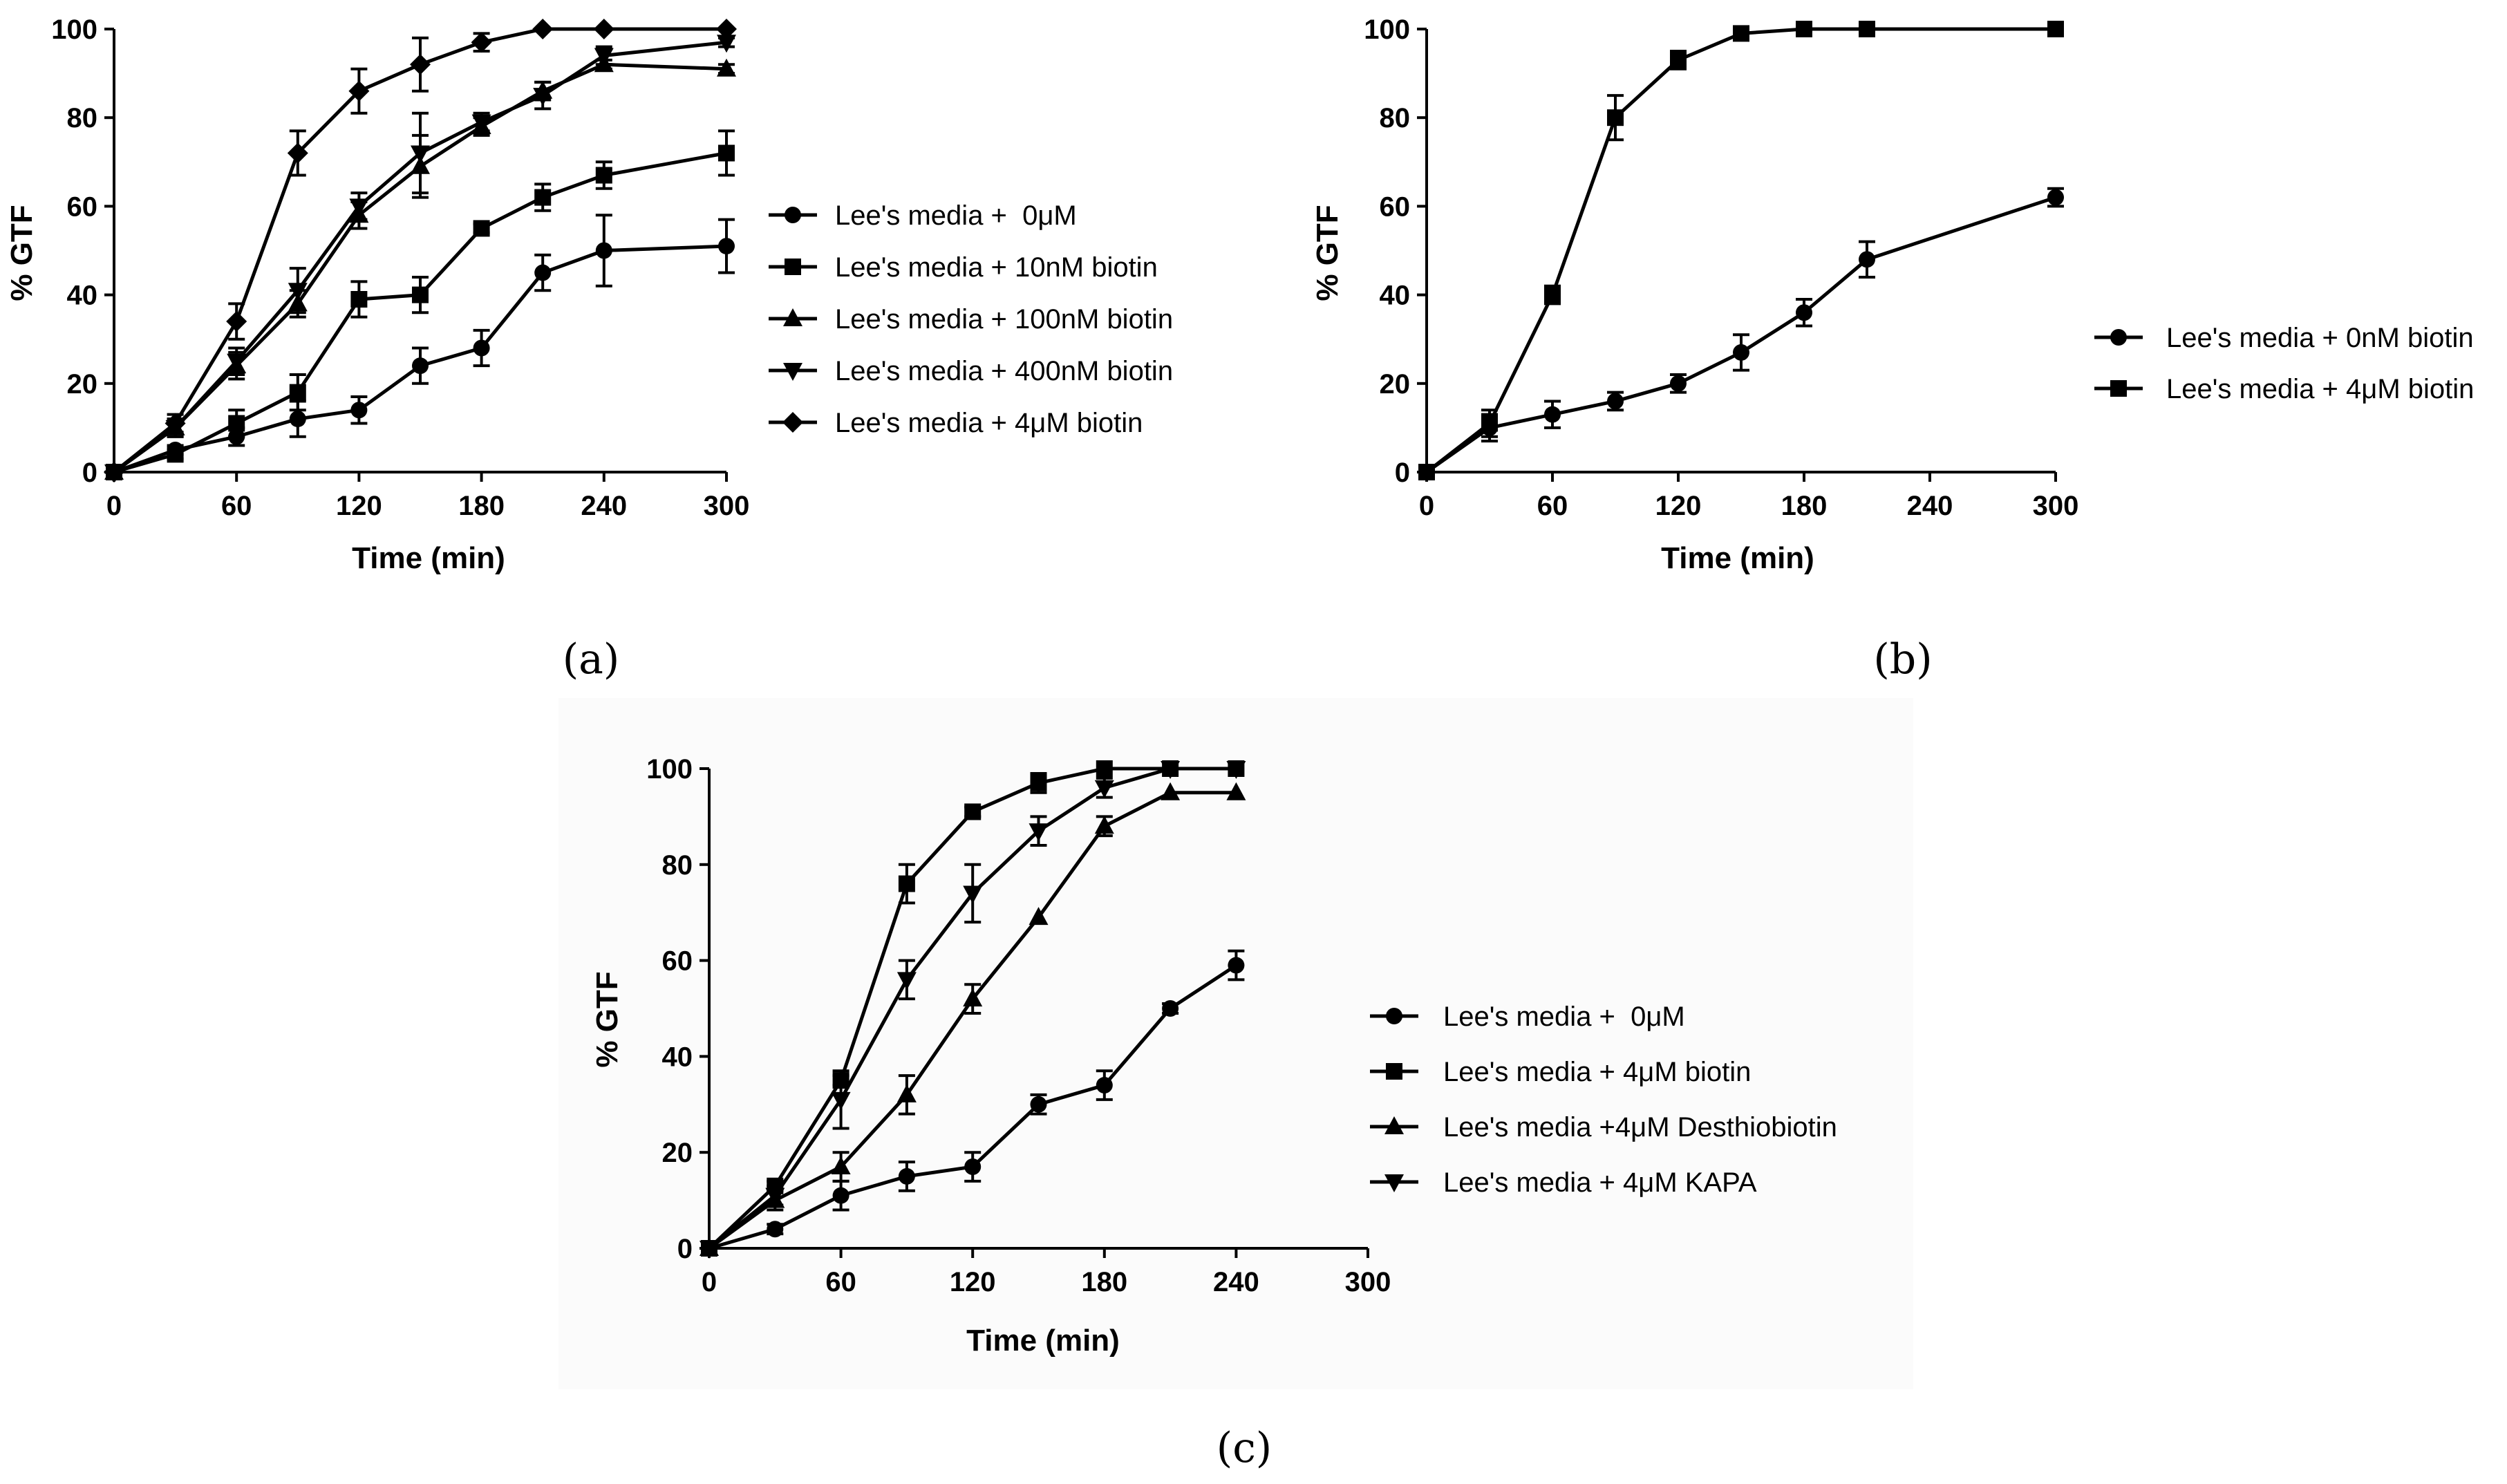  What do you see at coordinates (89, 473) in the screenshot?
I see `panel-a-y-tick-label: 0` at bounding box center [89, 473].